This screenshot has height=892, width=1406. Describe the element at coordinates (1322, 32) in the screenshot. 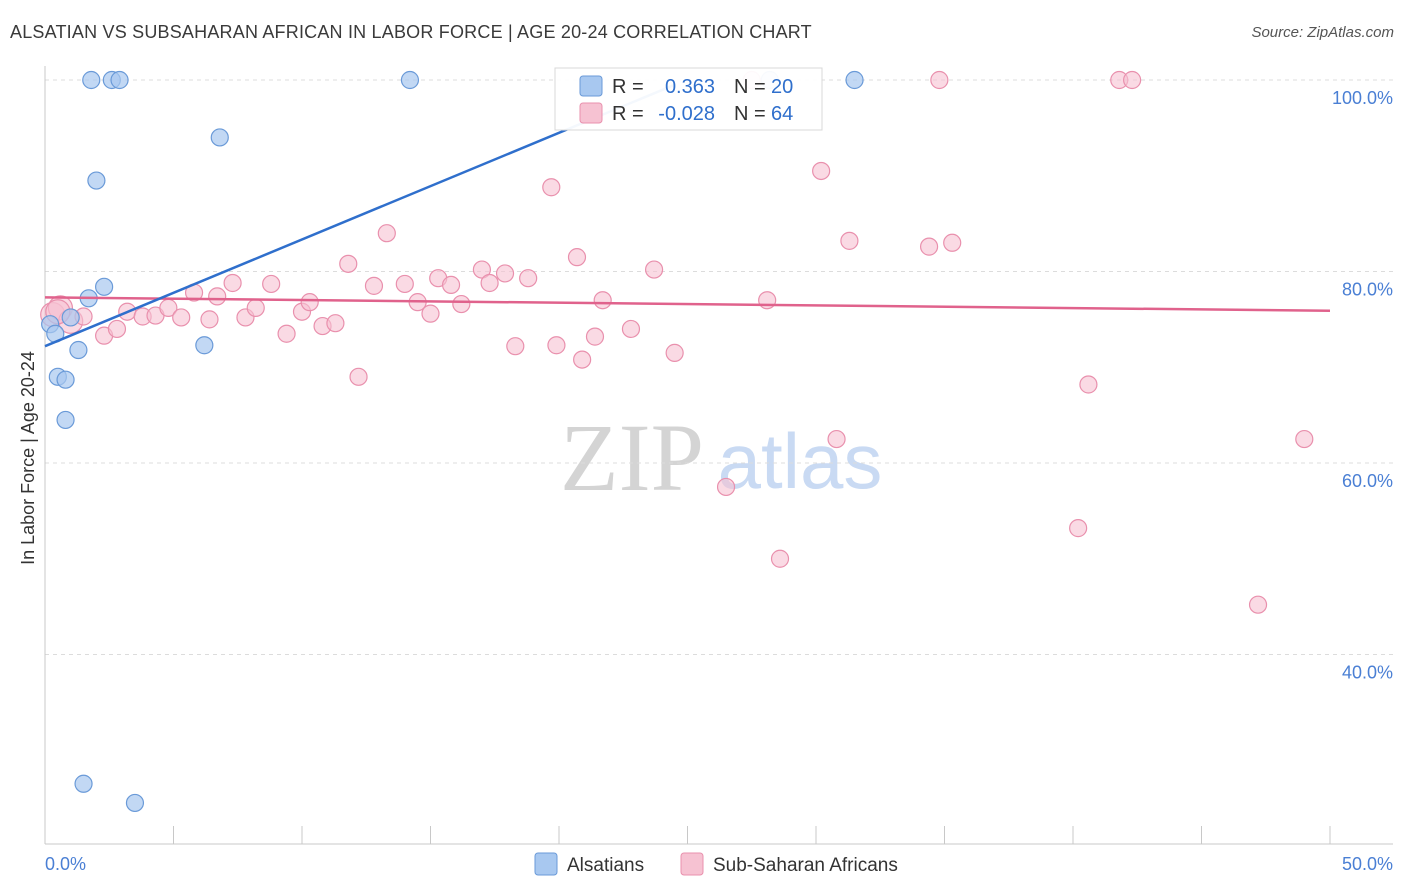

I see `source-credit: Source: ZipAtlas.com` at that location.